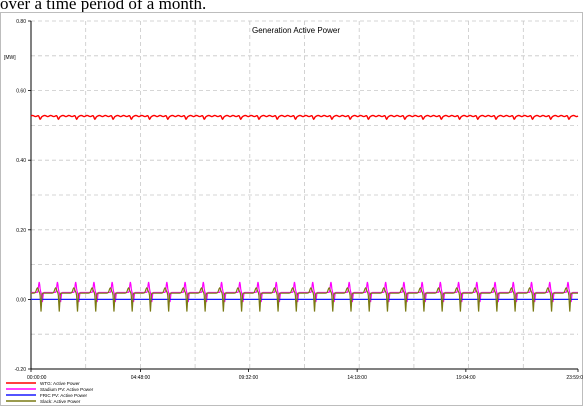 The image size is (583, 411). I want to click on caption-text: over a time period of a month., so click(103, 6).